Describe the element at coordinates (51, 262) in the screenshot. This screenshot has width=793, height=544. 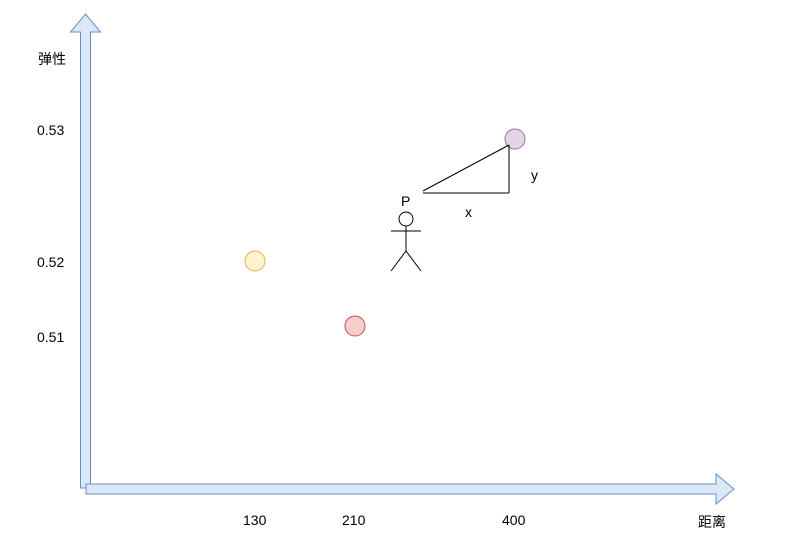
I see `y-tick-label: 0.52` at that location.